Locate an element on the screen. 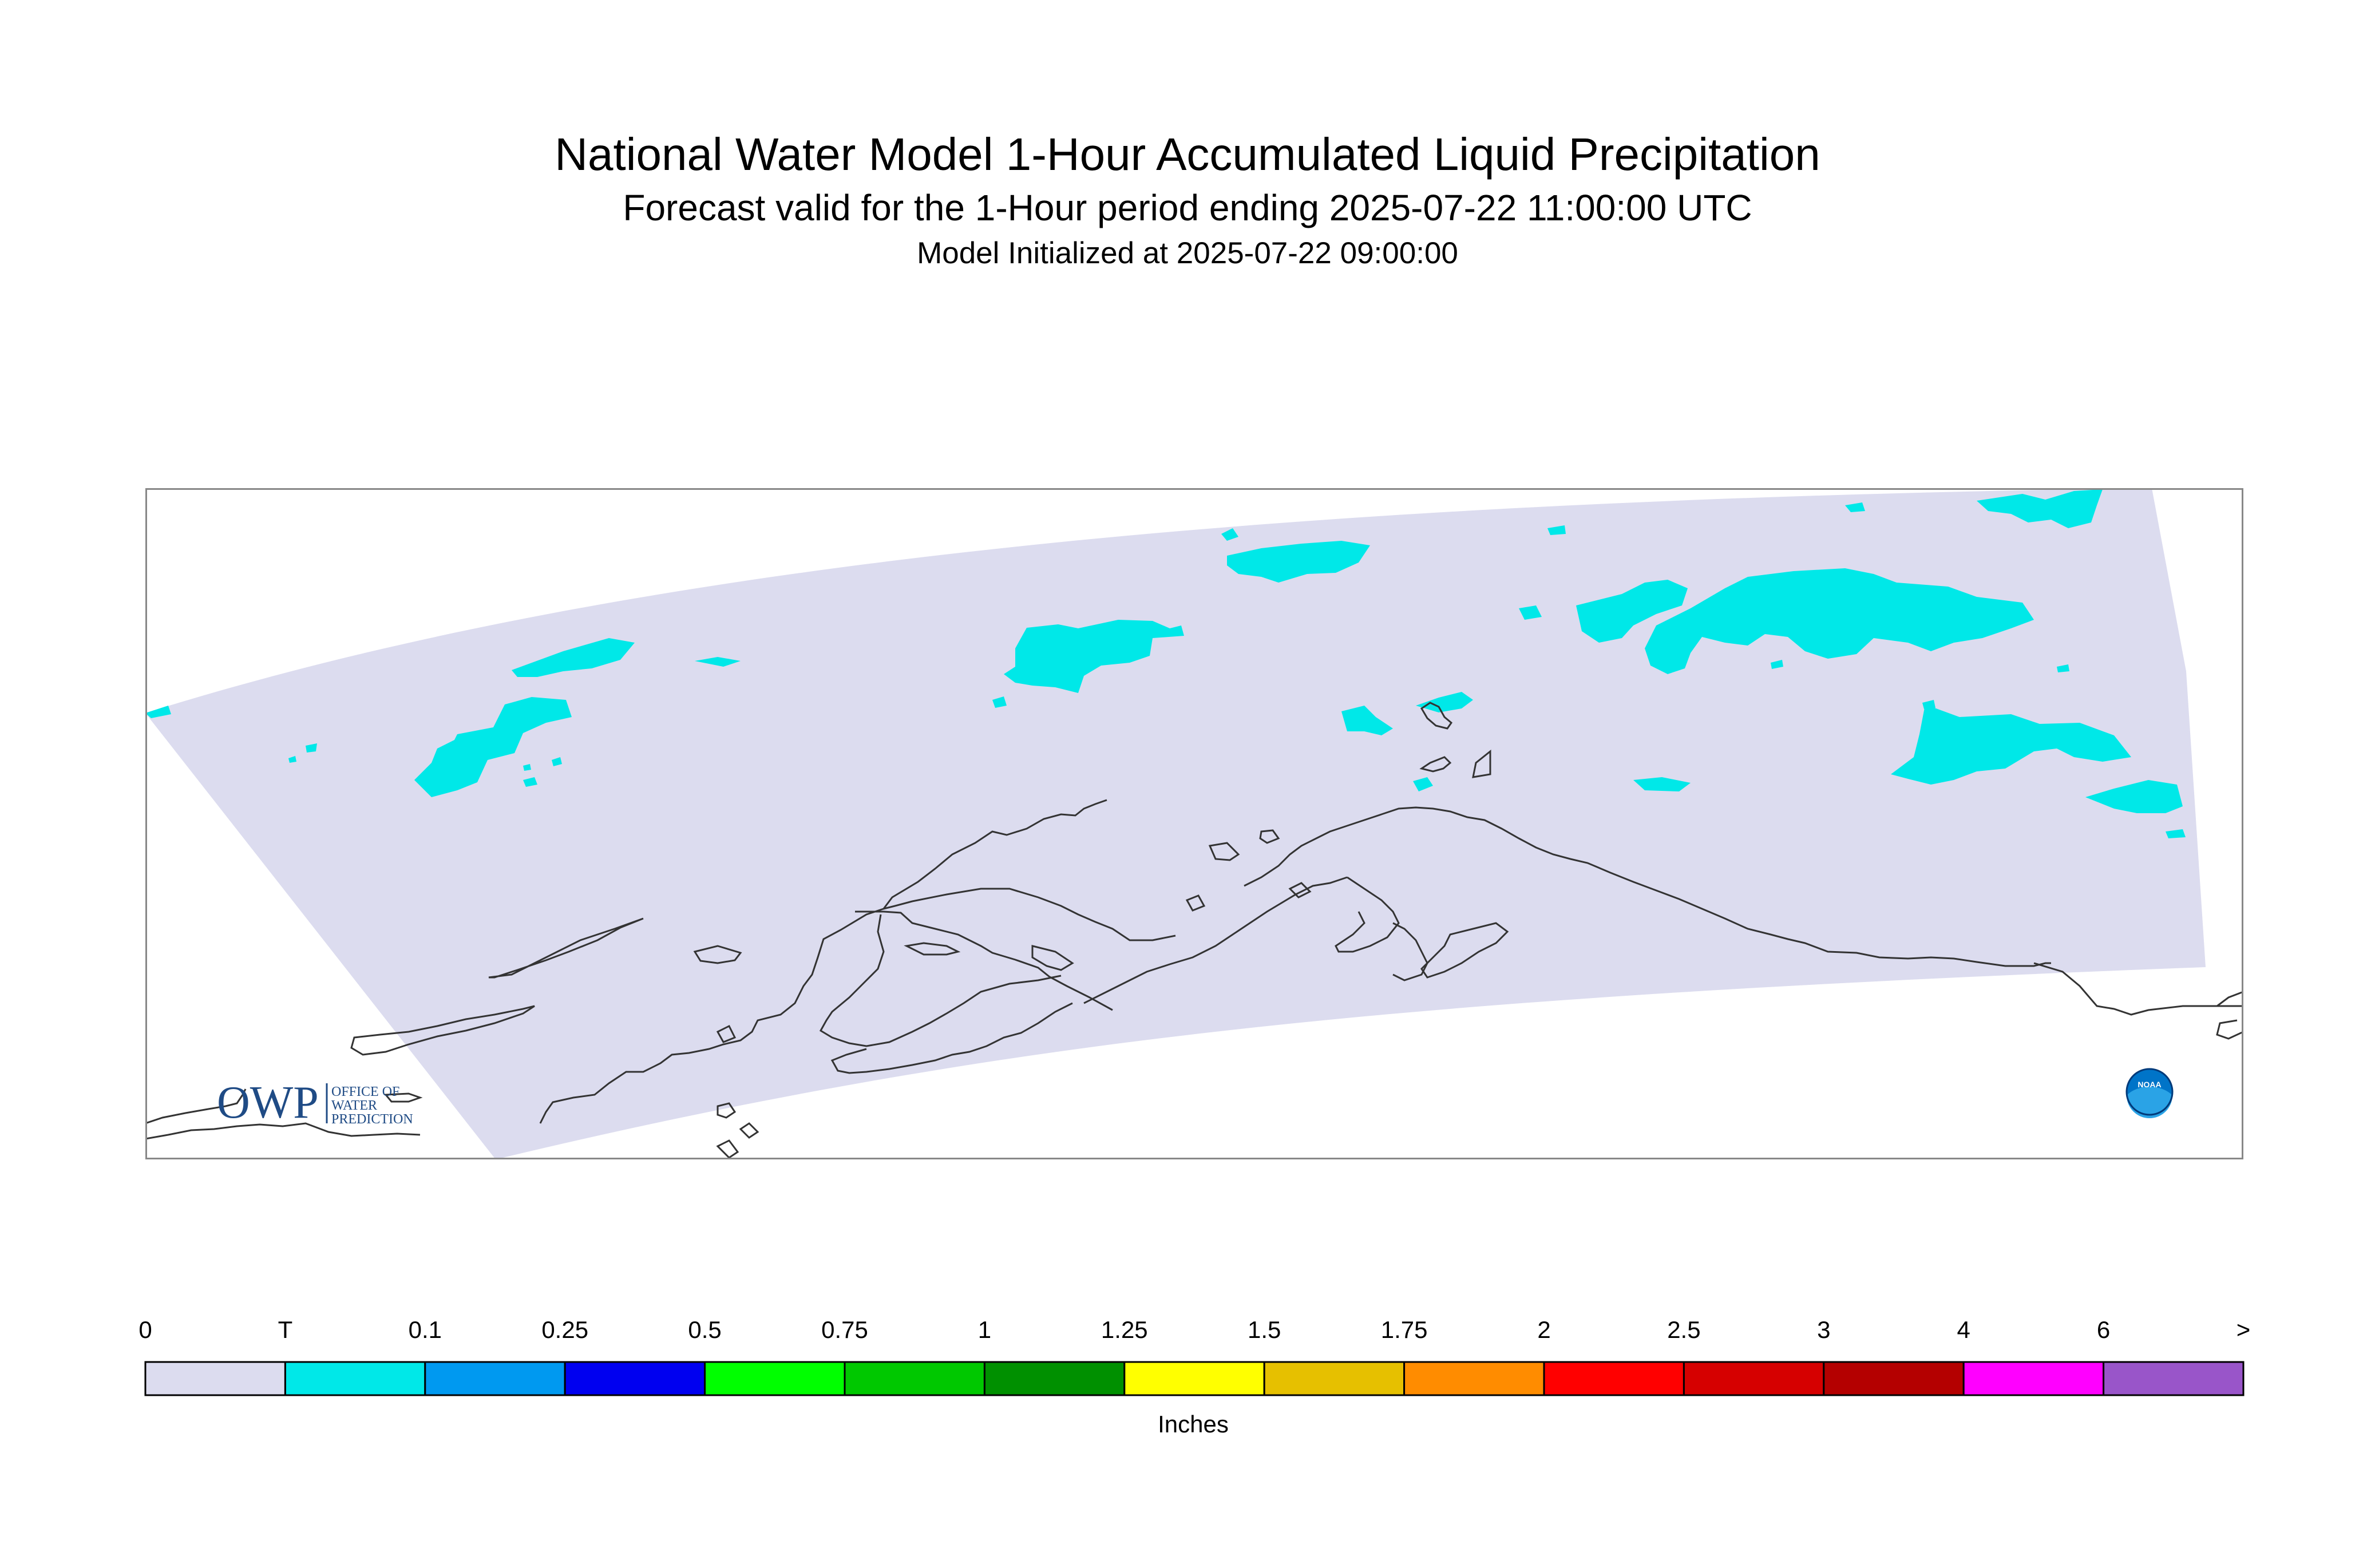  owp-logo-line-3: PREDICTION is located at coordinates (372, 1119).